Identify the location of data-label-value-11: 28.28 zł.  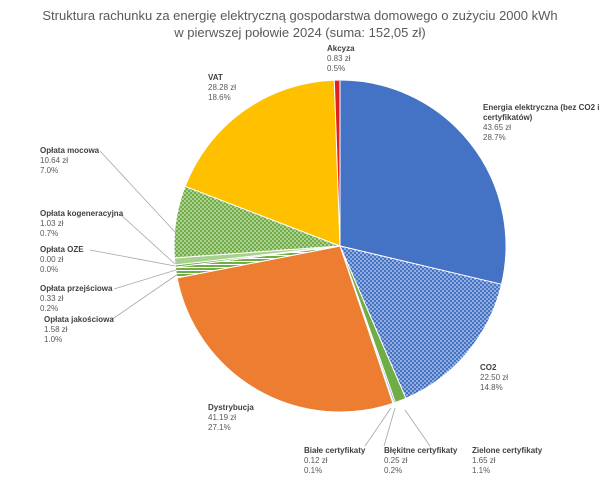
(222, 87).